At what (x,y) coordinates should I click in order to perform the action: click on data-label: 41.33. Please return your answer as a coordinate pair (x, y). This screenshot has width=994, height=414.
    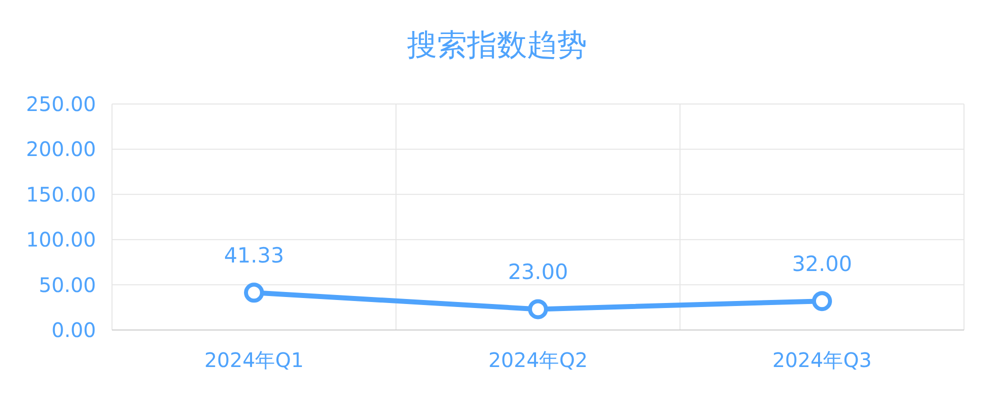
    Looking at the image, I should click on (254, 256).